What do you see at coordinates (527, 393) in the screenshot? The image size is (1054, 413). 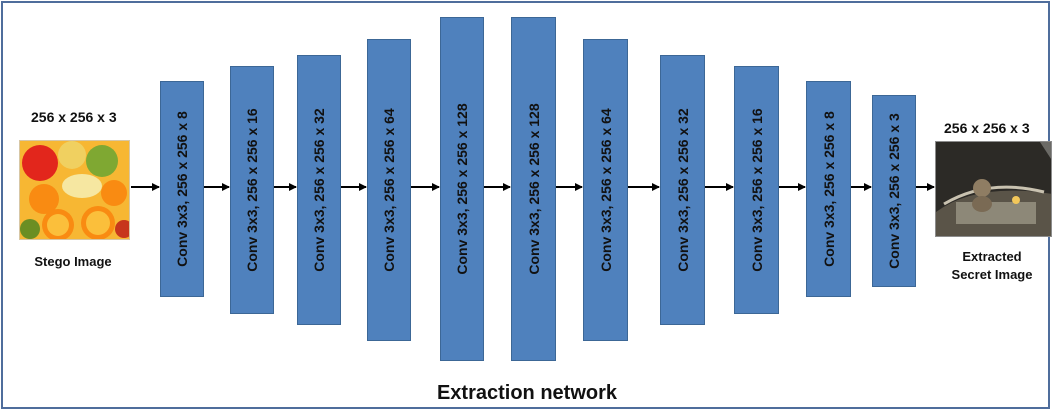 I see `network-title: Extraction network` at bounding box center [527, 393].